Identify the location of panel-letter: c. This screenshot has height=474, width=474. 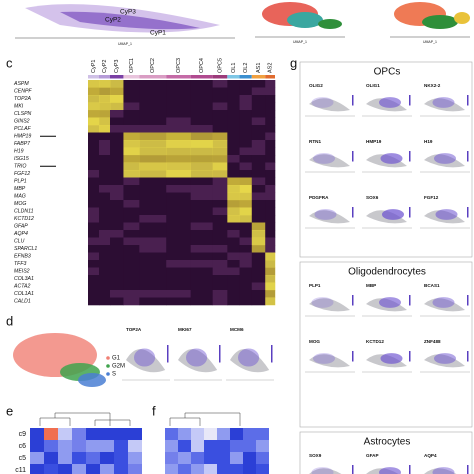
(9, 62).